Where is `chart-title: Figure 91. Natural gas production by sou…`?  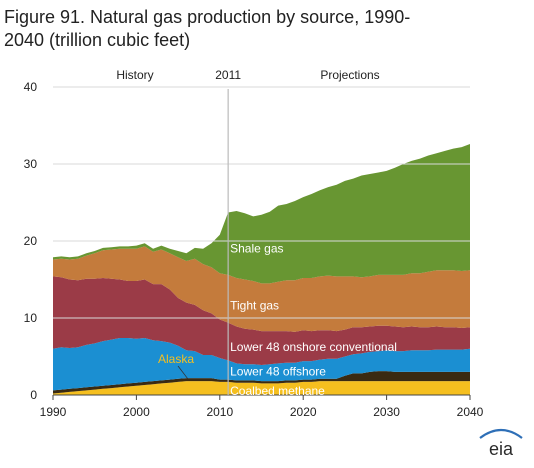 chart-title: Figure 91. Natural gas production by sou… is located at coordinates (207, 28).